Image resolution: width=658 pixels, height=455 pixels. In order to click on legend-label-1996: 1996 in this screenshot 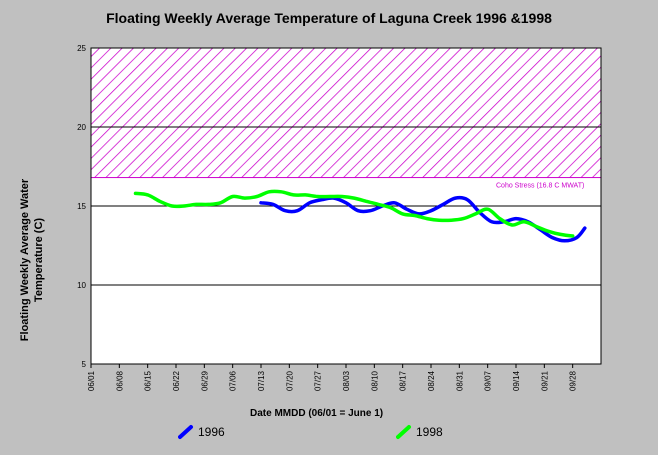, I will do `click(211, 432)`.